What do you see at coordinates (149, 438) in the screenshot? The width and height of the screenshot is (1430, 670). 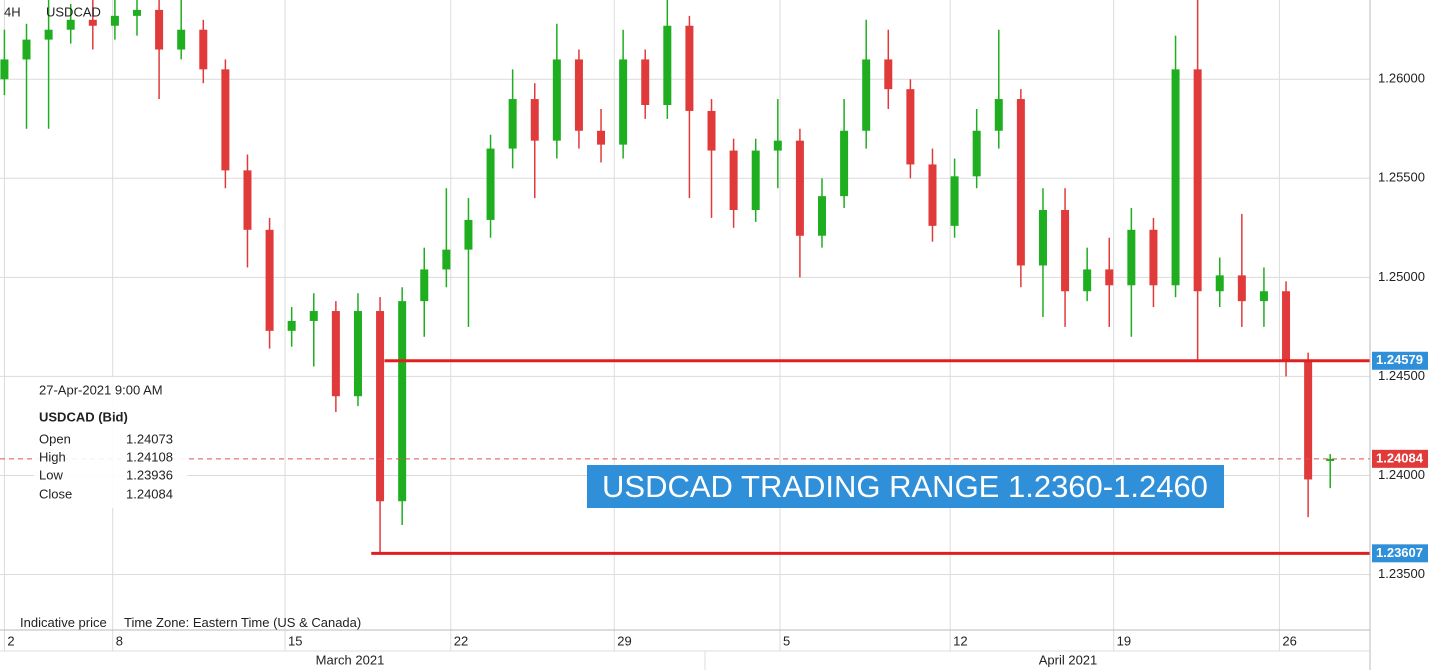 I see `info-value: 1.24073` at bounding box center [149, 438].